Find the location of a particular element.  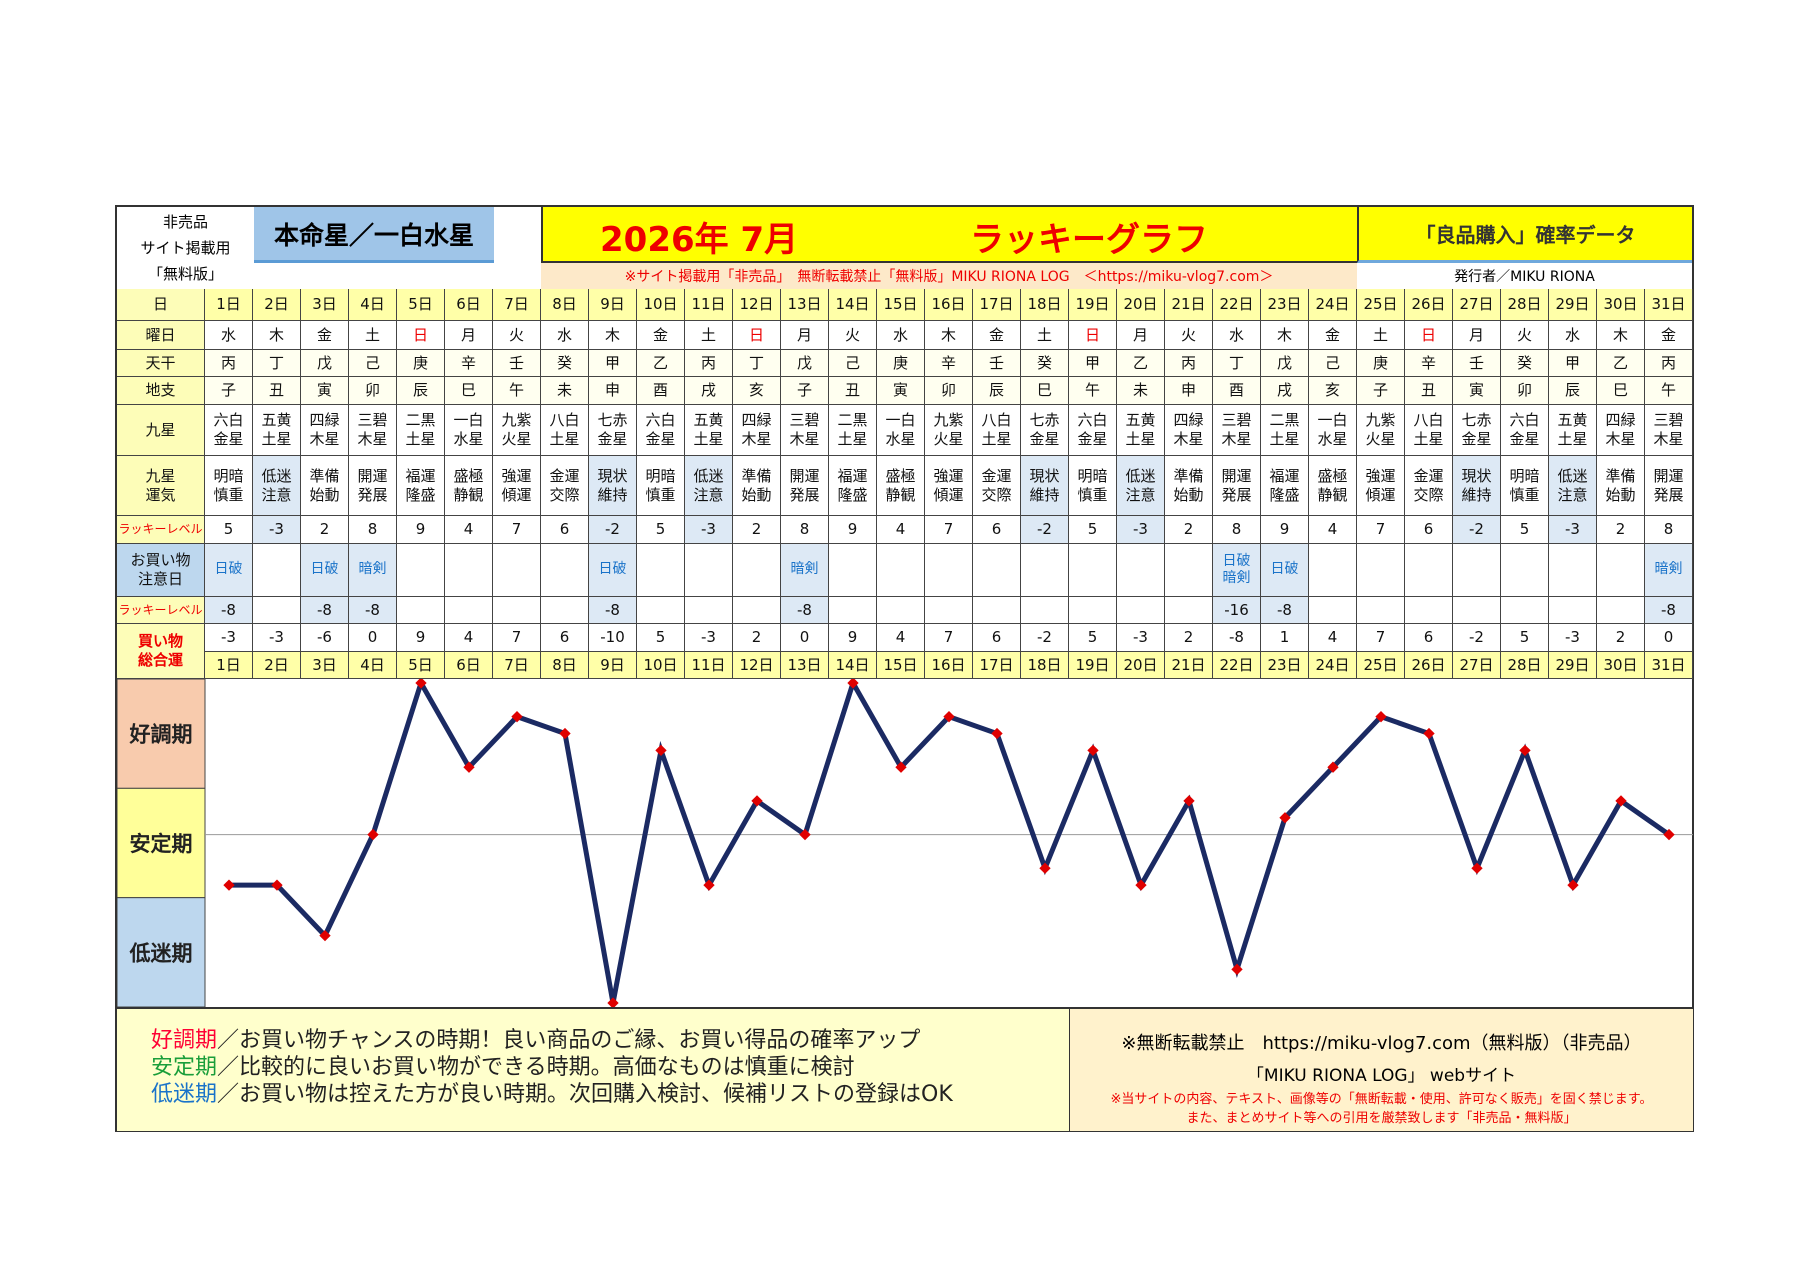

graph-title: ラッキーグラフ is located at coordinates (1089, 240).